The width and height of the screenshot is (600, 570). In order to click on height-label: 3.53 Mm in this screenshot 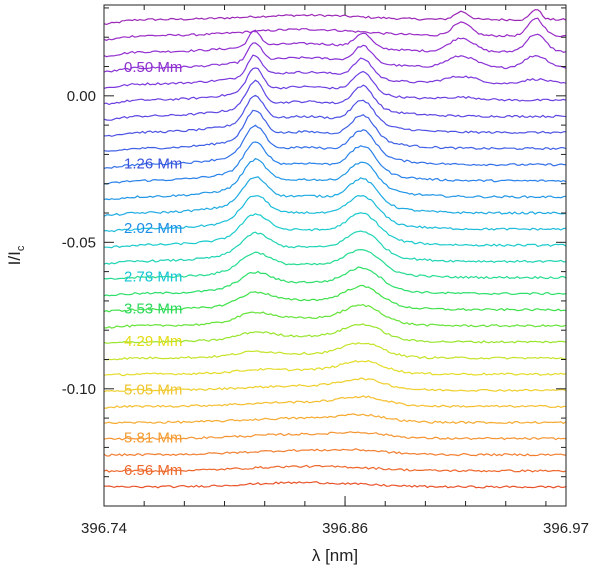, I will do `click(153, 309)`.